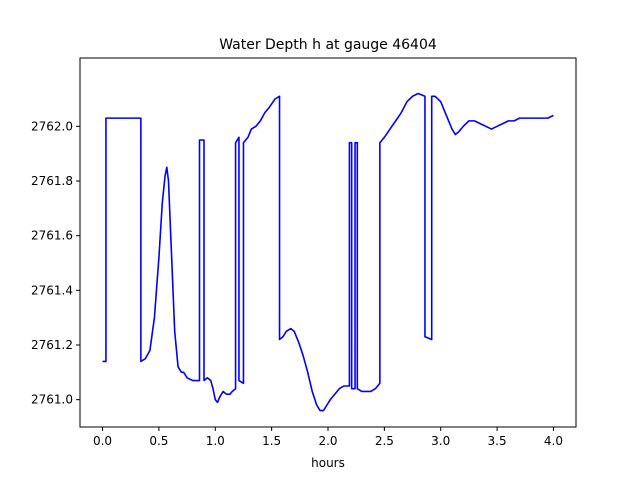 Image resolution: width=640 pixels, height=480 pixels. What do you see at coordinates (328, 463) in the screenshot?
I see `x-axis-label: hours` at bounding box center [328, 463].